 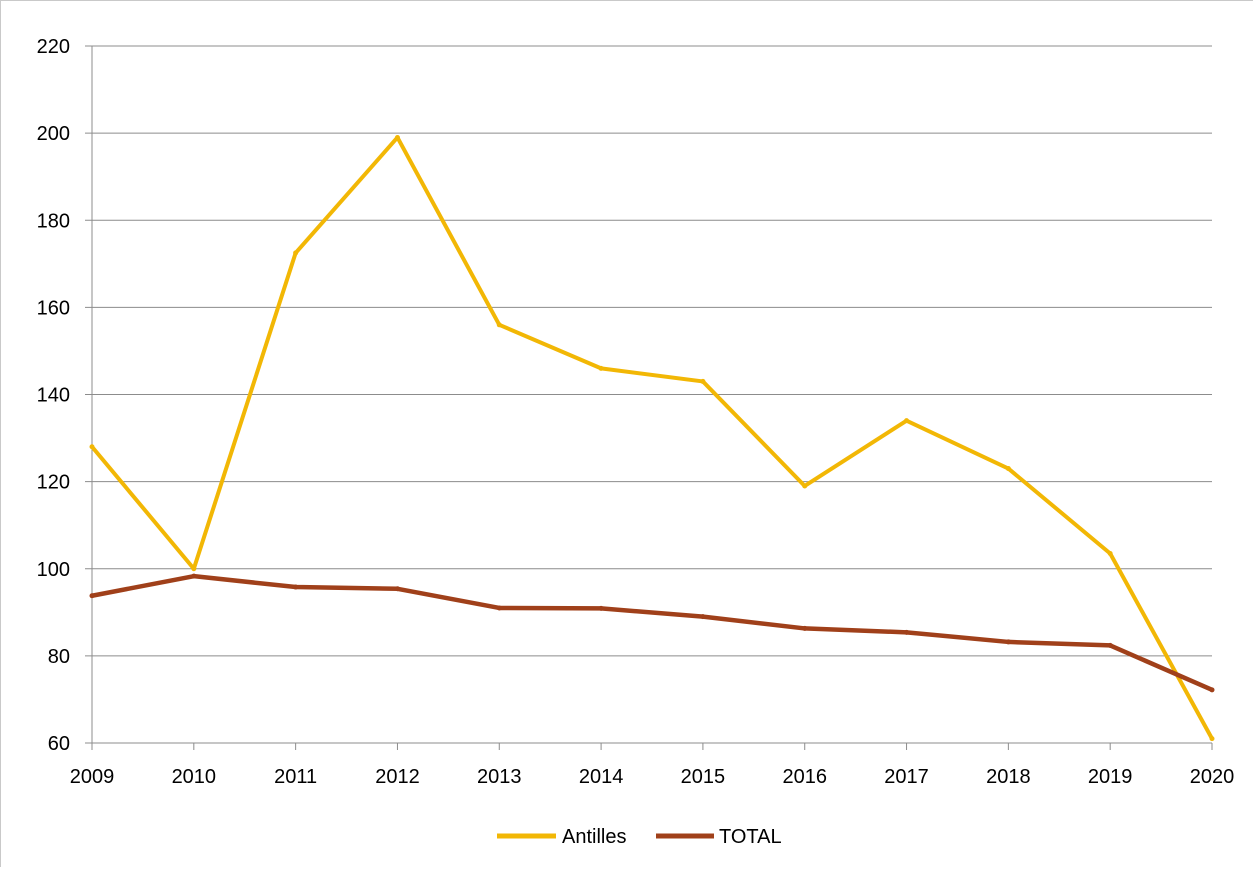 What do you see at coordinates (53, 570) in the screenshot?
I see `y-tick-label: 100` at bounding box center [53, 570].